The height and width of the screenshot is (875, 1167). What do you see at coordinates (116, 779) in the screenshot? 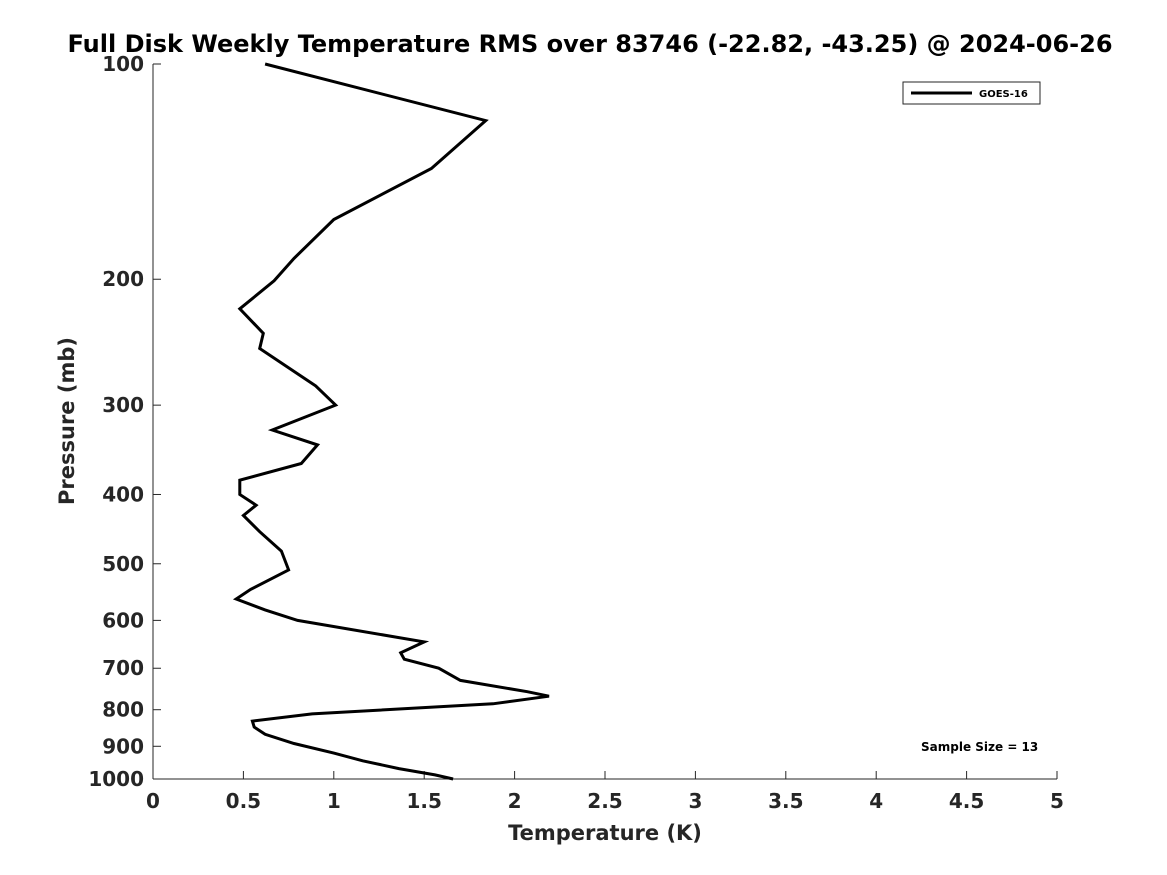
I see `y-tick-label: 1000` at bounding box center [116, 779].